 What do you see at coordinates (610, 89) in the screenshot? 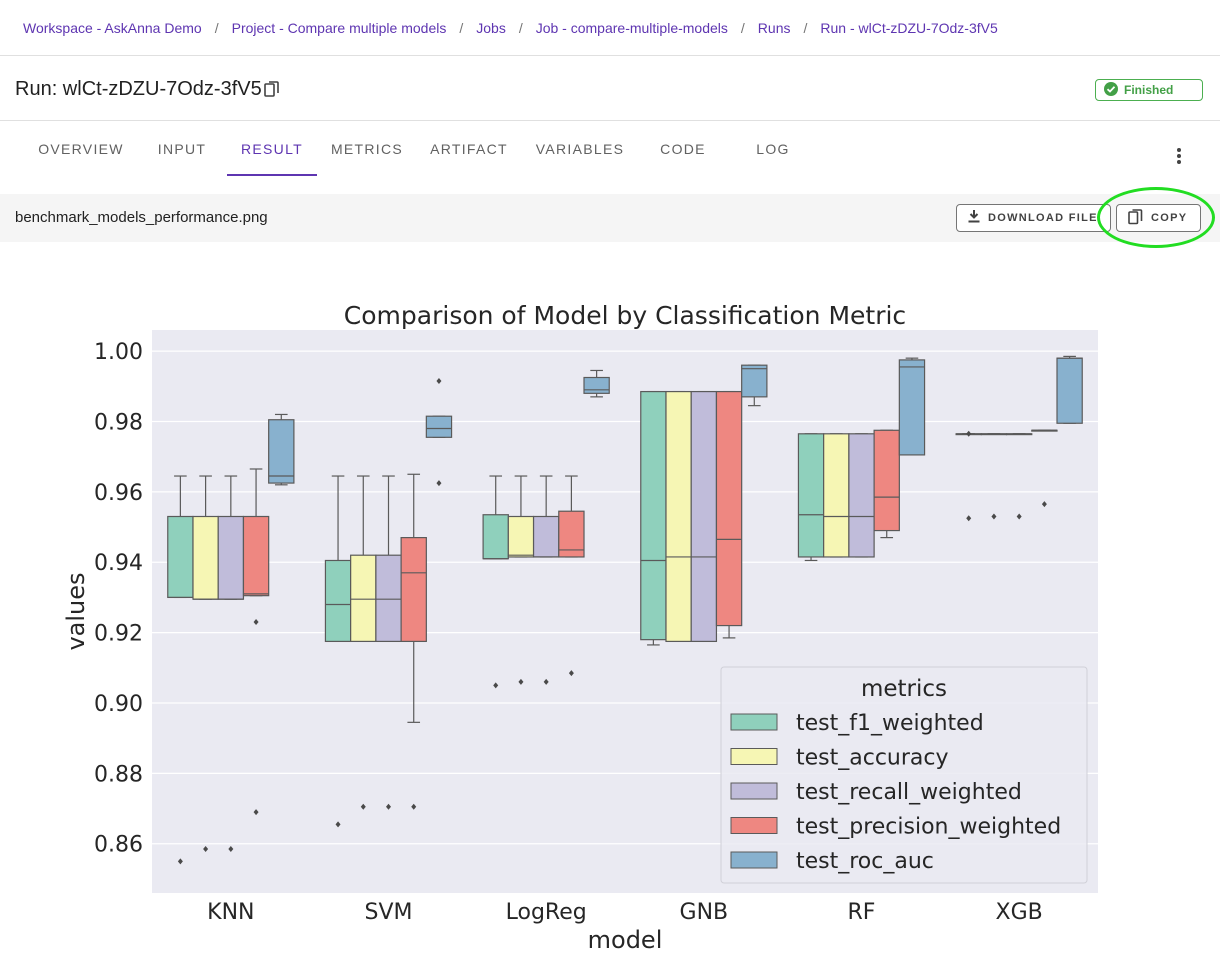
I see `run-header: Run: wlCt-zDZU-7Odz-3fV5 Finished` at bounding box center [610, 89].